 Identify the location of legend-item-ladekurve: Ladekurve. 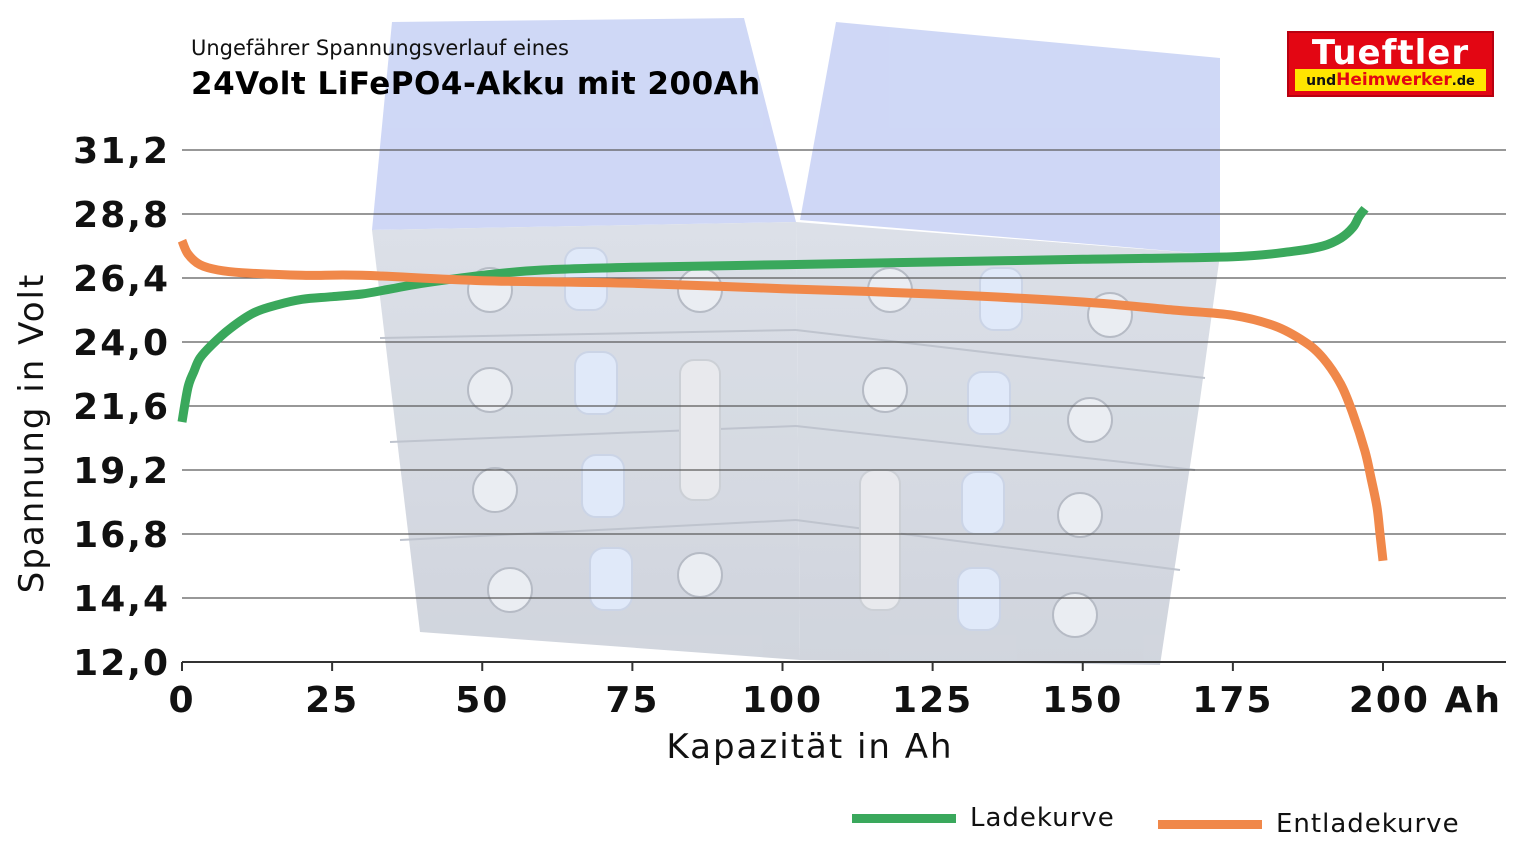
(983, 818).